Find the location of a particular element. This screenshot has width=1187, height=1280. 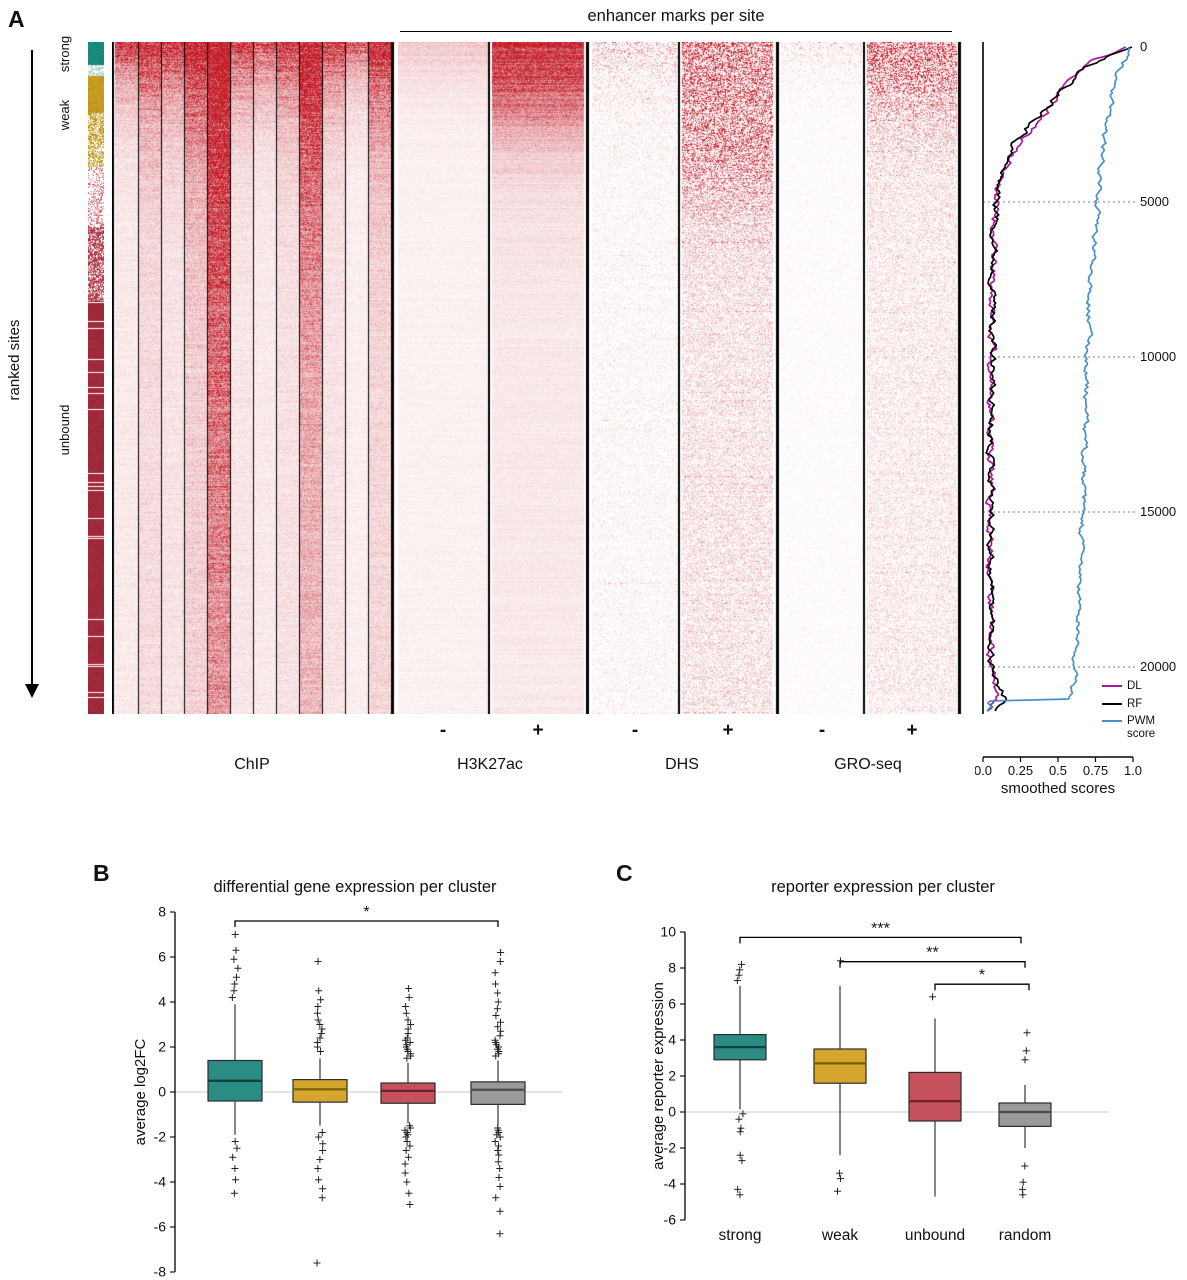

cluster-colorbar is located at coordinates (96, 378).